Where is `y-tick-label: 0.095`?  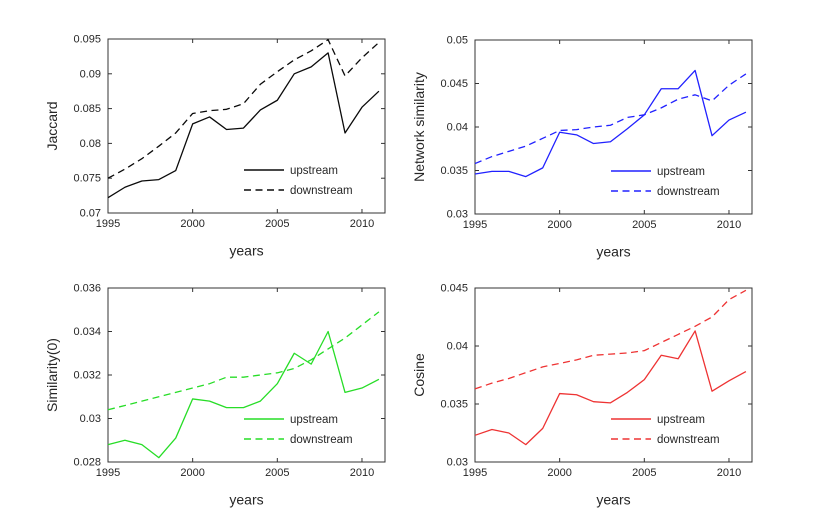
y-tick-label: 0.095 is located at coordinates (87, 40).